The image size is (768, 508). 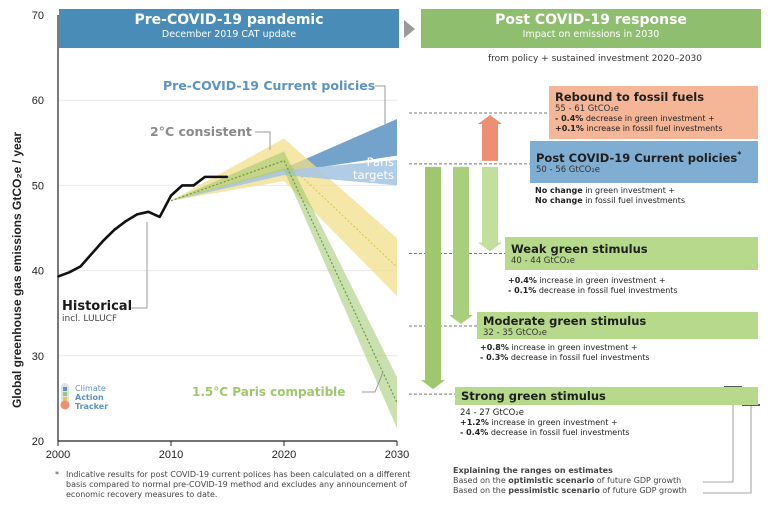 What do you see at coordinates (182, 185) in the screenshot?
I see `historical-point-2011` at bounding box center [182, 185].